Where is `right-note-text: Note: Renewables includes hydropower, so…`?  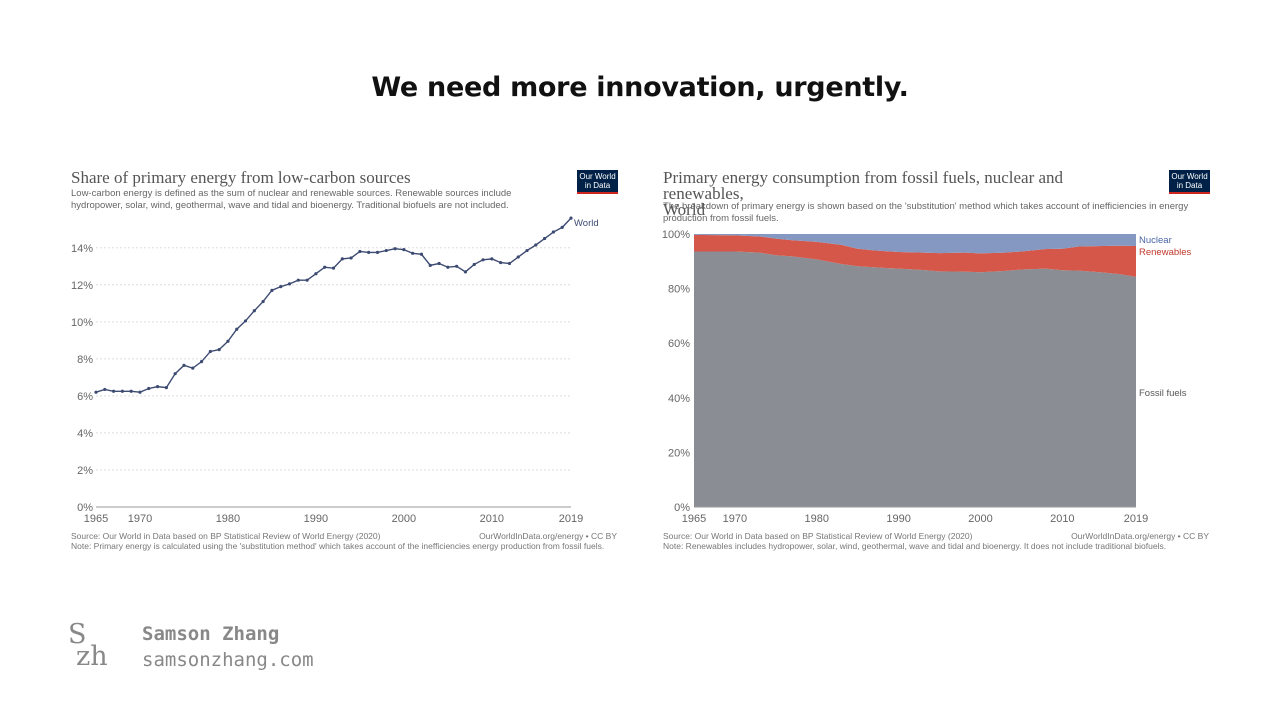 right-note-text: Note: Renewables includes hydropower, so… is located at coordinates (915, 546).